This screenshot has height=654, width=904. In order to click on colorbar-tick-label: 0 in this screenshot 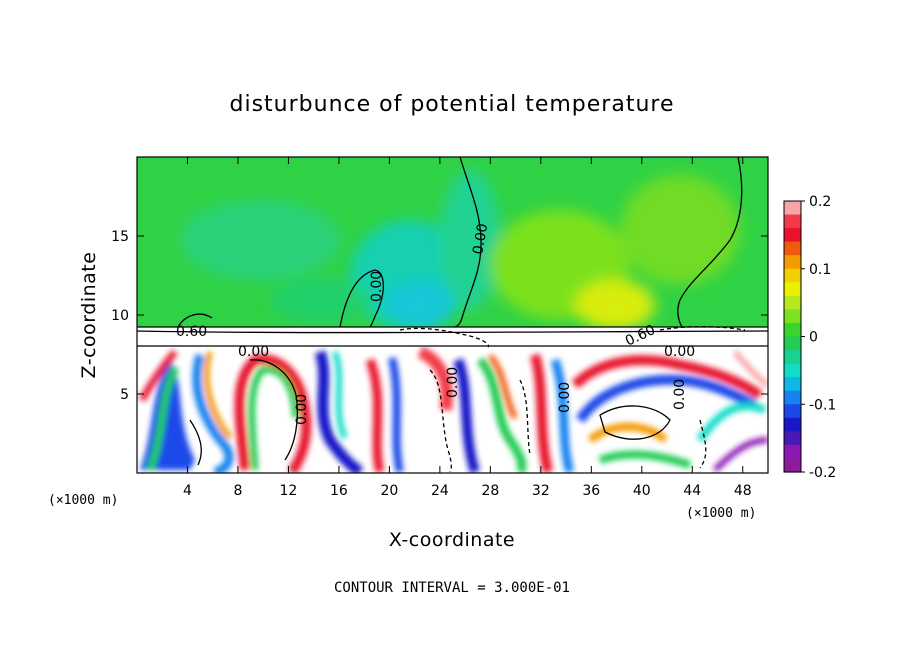, I will do `click(813, 338)`.